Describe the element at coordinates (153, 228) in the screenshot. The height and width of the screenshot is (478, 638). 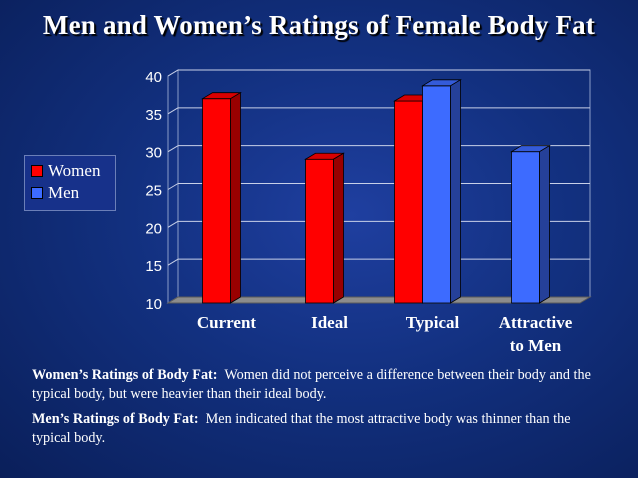
I see `y-tick-label: 20` at that location.